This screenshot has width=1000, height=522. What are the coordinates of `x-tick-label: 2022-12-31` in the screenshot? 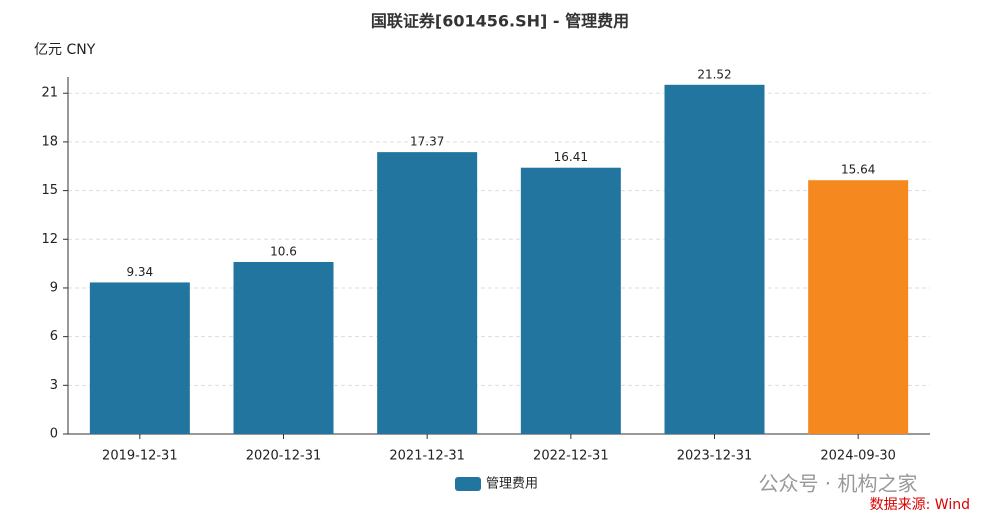 It's located at (571, 456).